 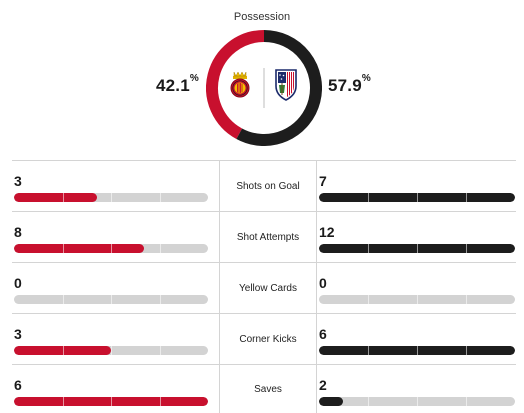 I want to click on atletico-madrid-crest-icon, so click(x=286, y=85).